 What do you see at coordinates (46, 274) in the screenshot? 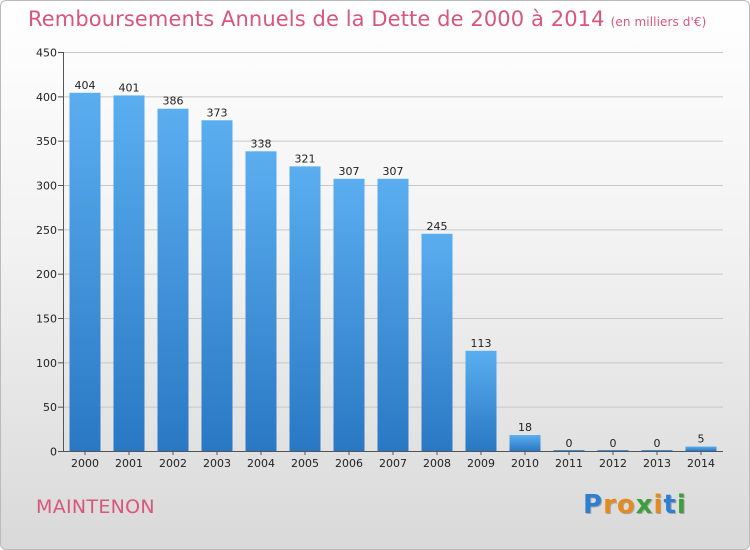
I see `y-tick-label: 200` at bounding box center [46, 274].